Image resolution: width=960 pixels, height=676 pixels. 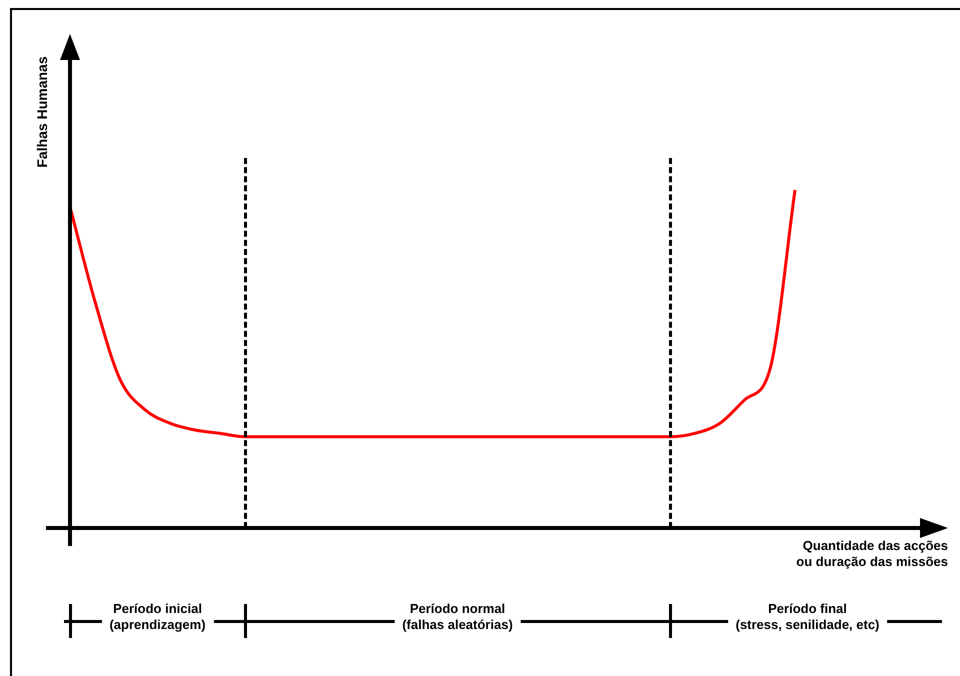 I want to click on text: Período normal (falhas aleatórias), so click(x=457, y=617).